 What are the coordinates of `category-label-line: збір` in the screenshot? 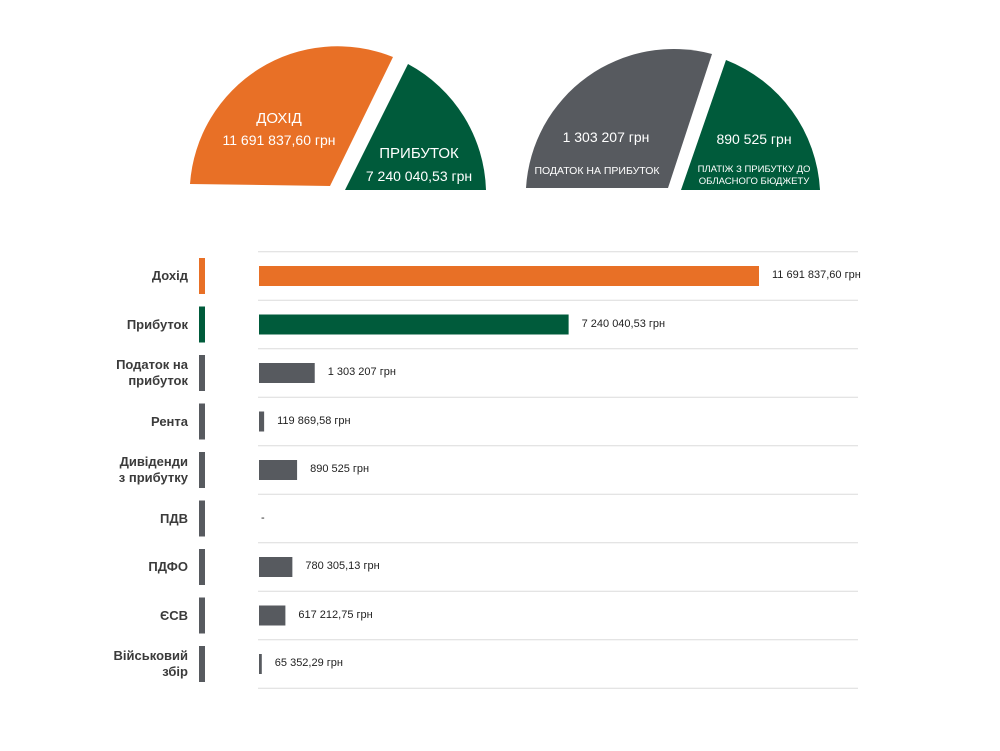 It's located at (175, 671).